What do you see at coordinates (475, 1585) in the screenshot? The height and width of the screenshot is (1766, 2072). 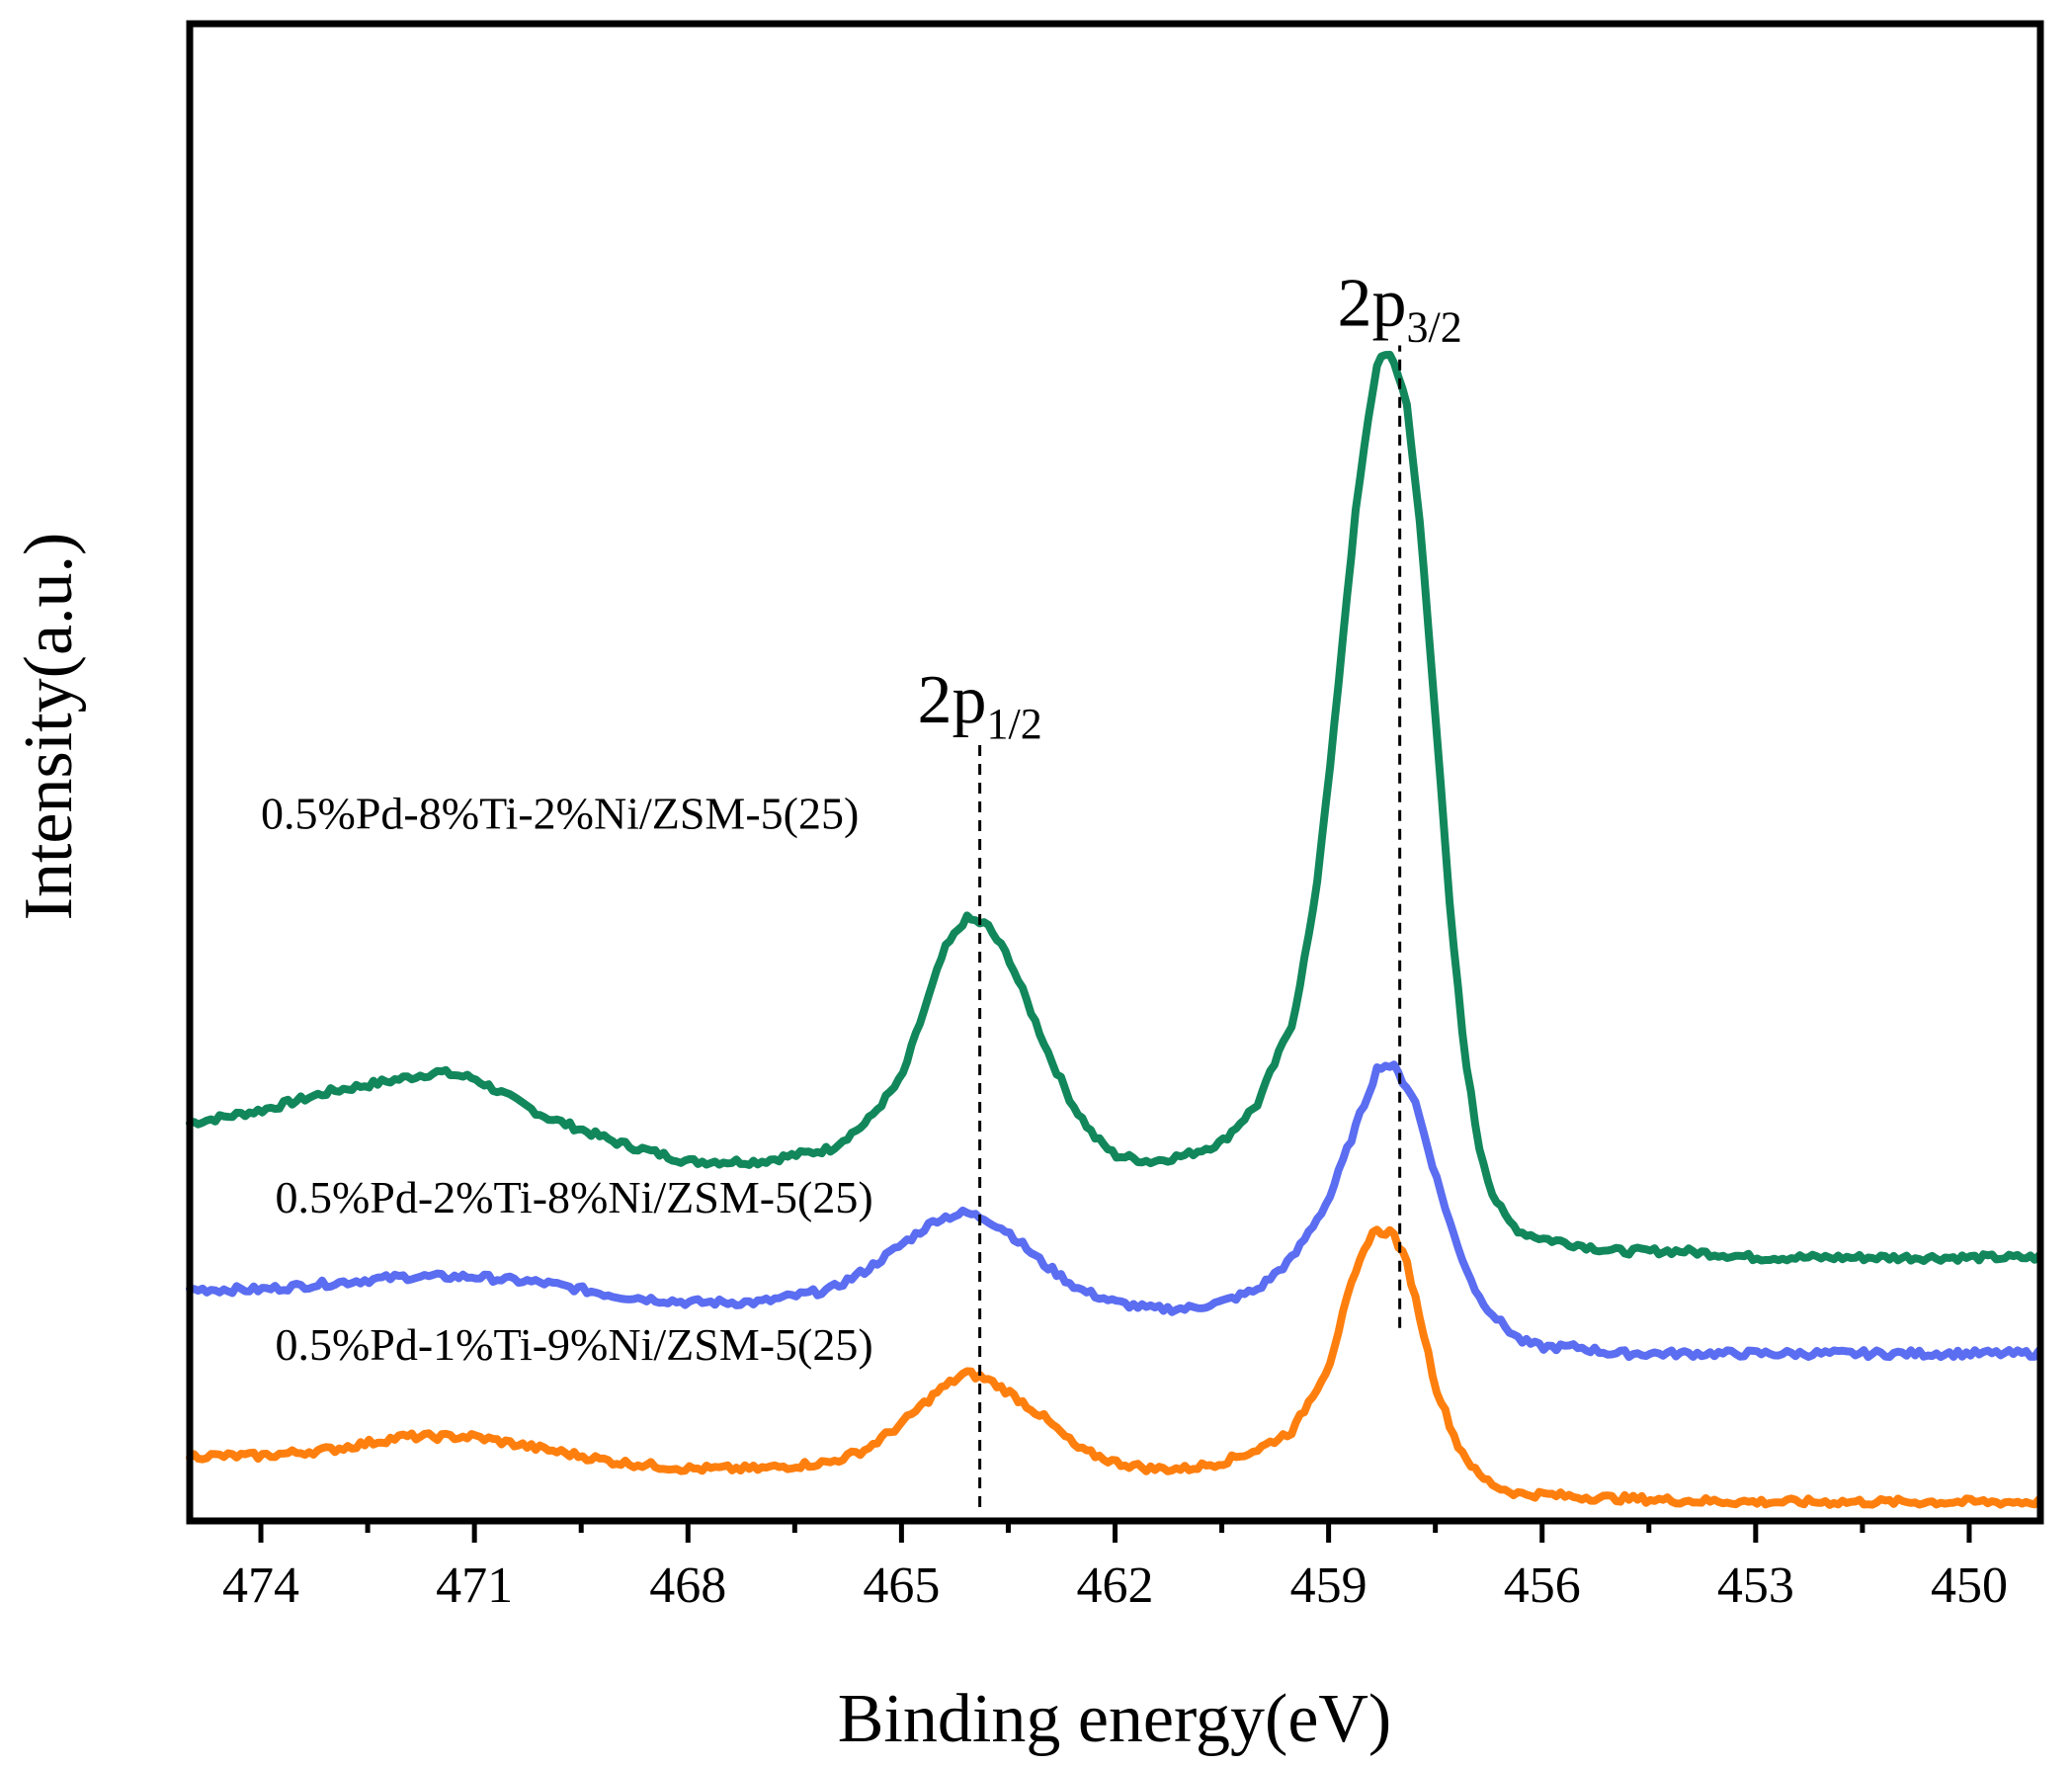 I see `x-tick-label: 471` at bounding box center [475, 1585].